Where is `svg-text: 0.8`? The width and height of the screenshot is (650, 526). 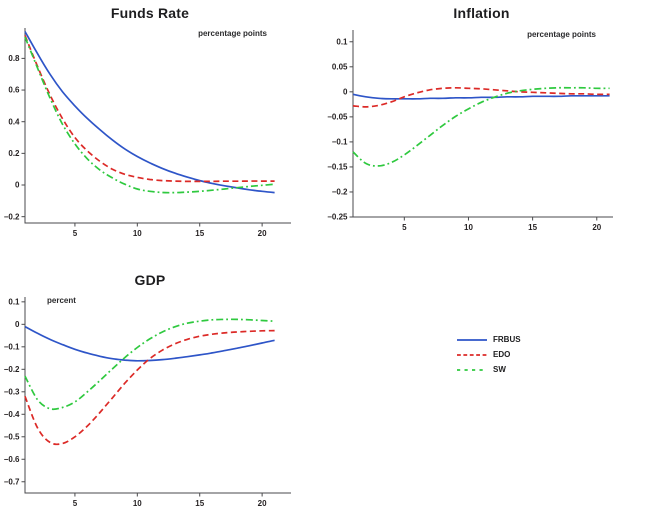
svg-text: 0.8 is located at coordinates (14, 58).